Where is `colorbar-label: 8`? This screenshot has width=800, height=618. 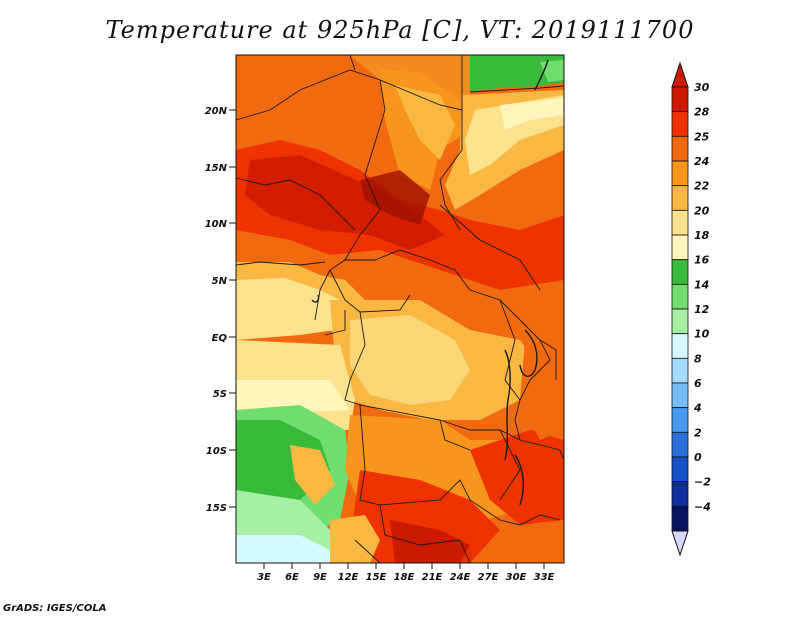
colorbar-label: 8 is located at coordinates (698, 358).